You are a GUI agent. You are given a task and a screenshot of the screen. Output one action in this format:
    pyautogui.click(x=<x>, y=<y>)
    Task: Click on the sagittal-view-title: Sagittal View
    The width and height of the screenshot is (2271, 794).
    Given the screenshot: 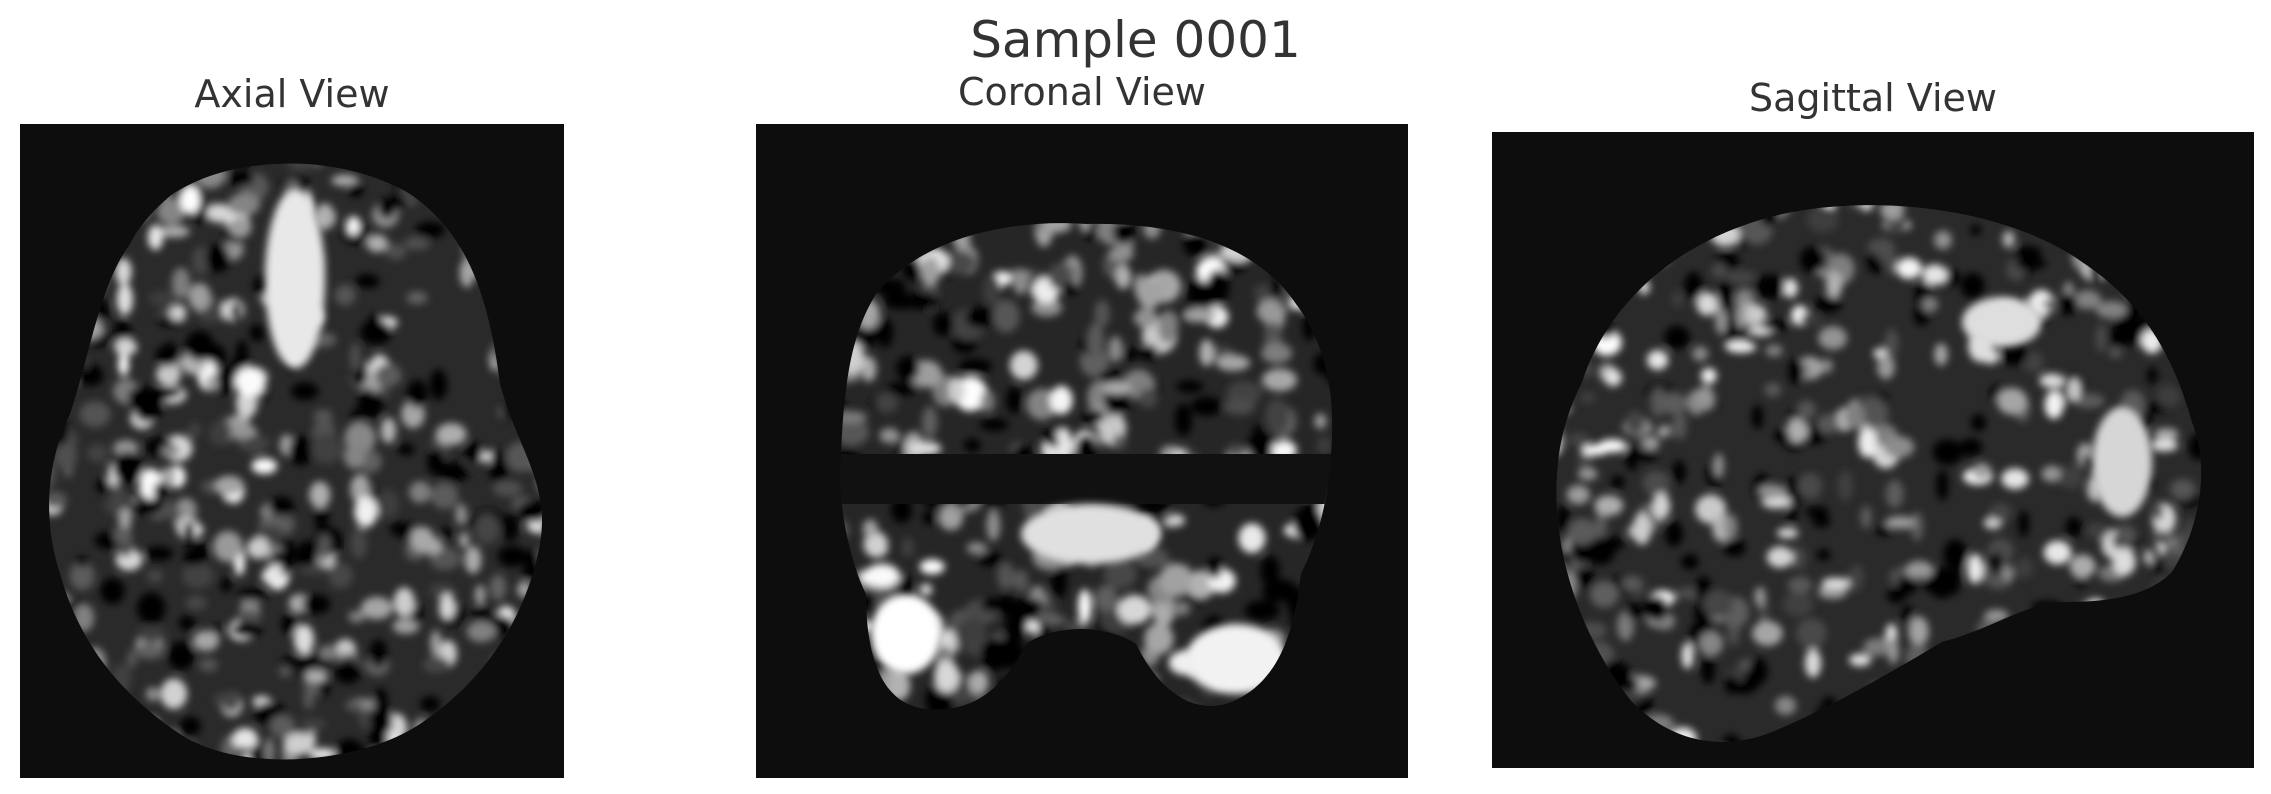 What is the action you would take?
    pyautogui.click(x=1873, y=98)
    